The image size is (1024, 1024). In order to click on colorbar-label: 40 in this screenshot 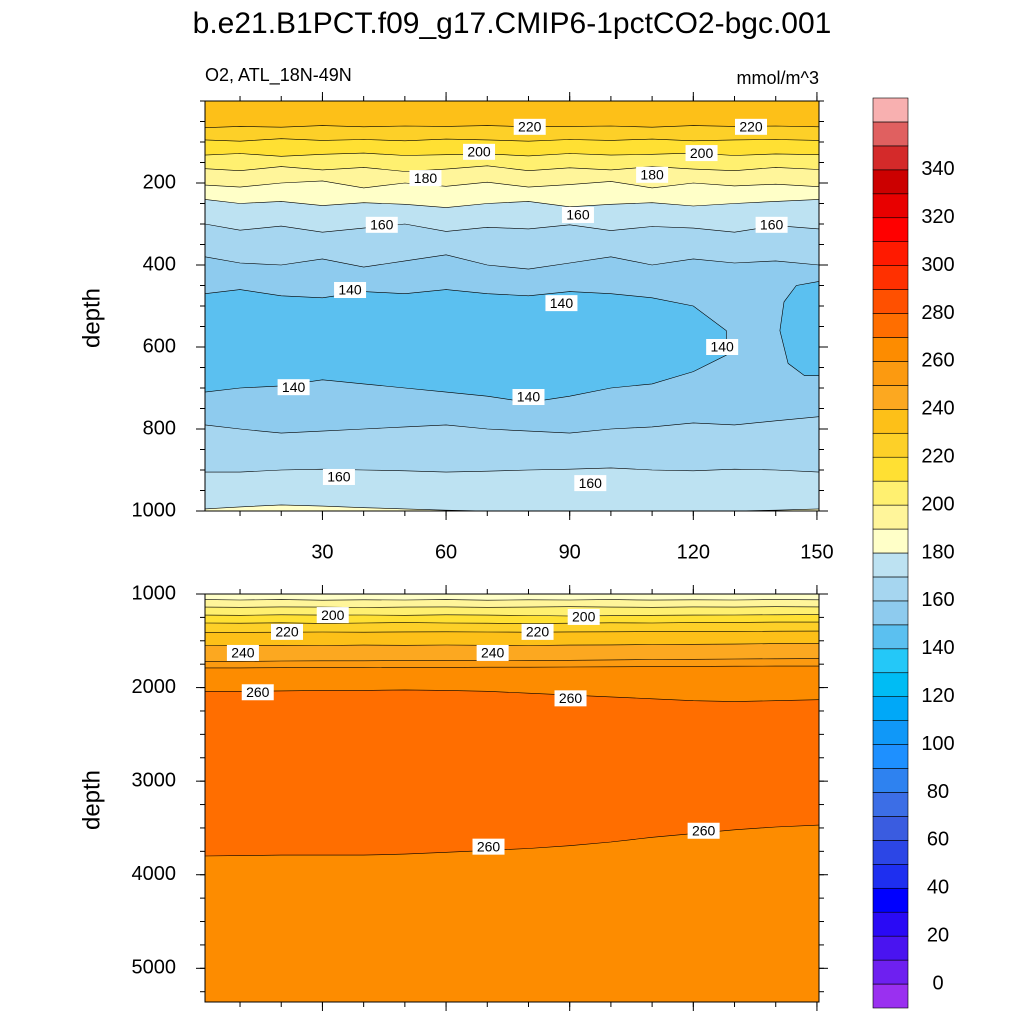, I will do `click(938, 888)`.